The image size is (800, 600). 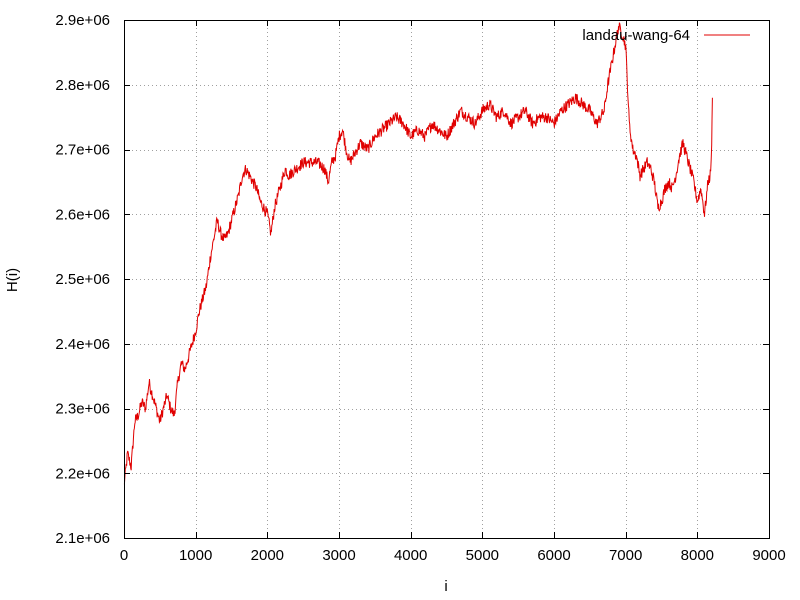 I want to click on y-tick-label: 2.9e+06, so click(x=82, y=20).